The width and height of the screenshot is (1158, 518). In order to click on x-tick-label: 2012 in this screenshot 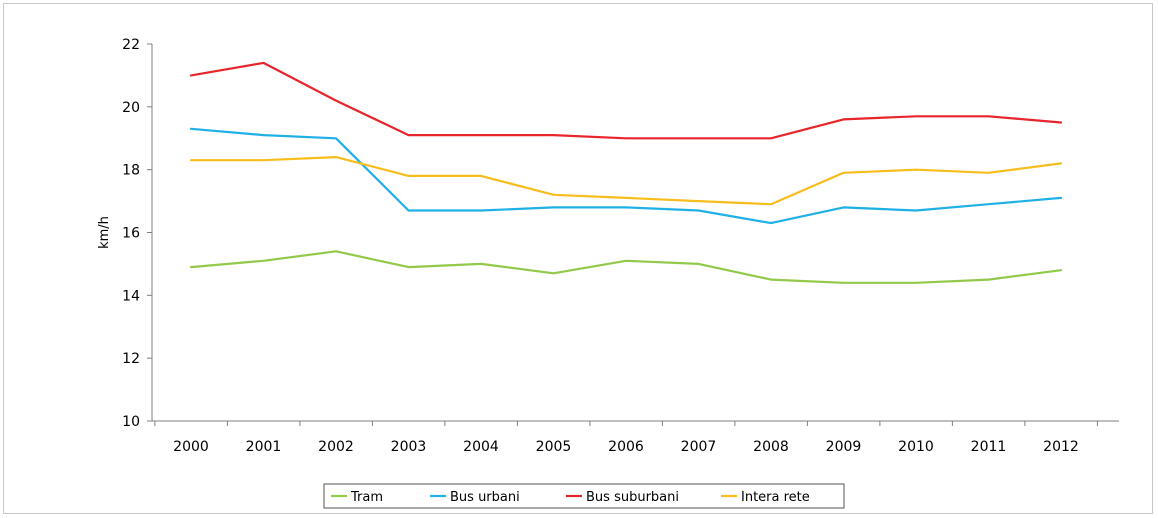, I will do `click(1061, 447)`.